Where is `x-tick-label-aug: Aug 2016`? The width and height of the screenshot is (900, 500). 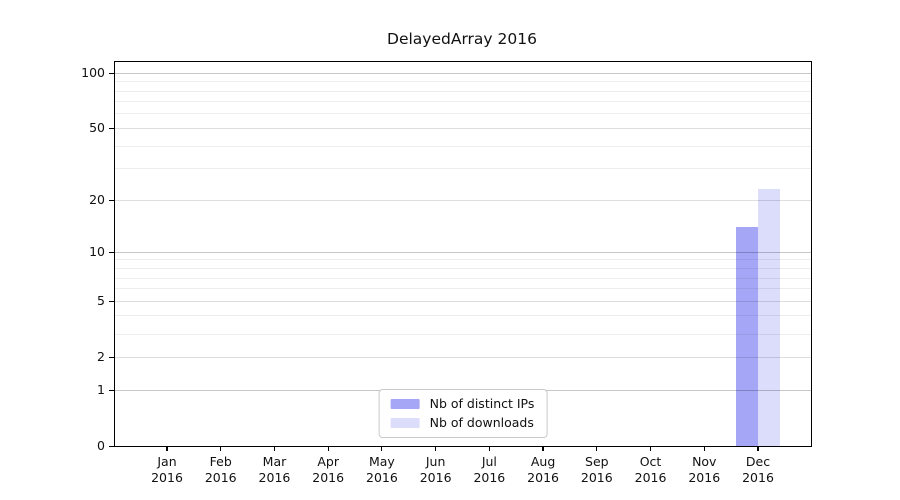 x-tick-label-aug: Aug 2016 is located at coordinates (543, 469).